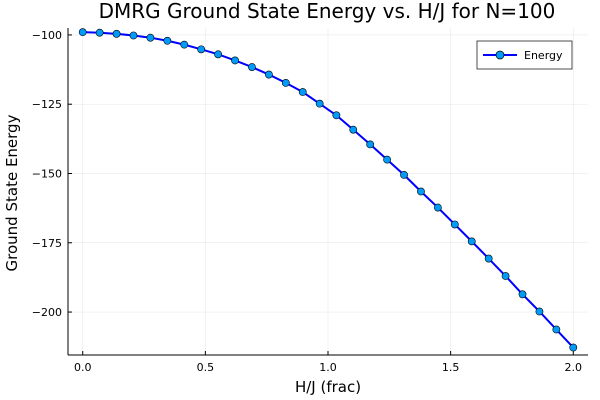 The width and height of the screenshot is (600, 400). Describe the element at coordinates (451, 367) in the screenshot. I see `x-tick-label: 1.5` at that location.